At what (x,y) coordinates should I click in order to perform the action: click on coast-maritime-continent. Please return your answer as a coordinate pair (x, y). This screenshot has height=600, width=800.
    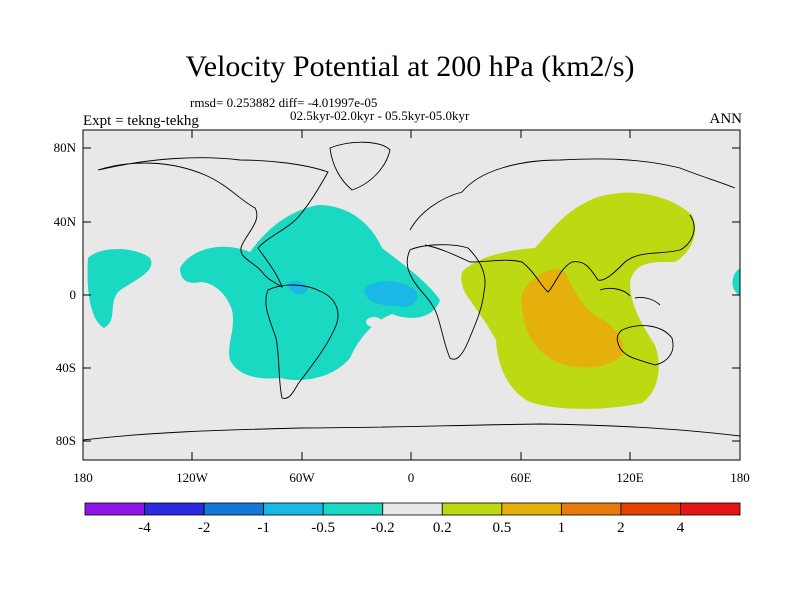
    Looking at the image, I should click on (630, 296).